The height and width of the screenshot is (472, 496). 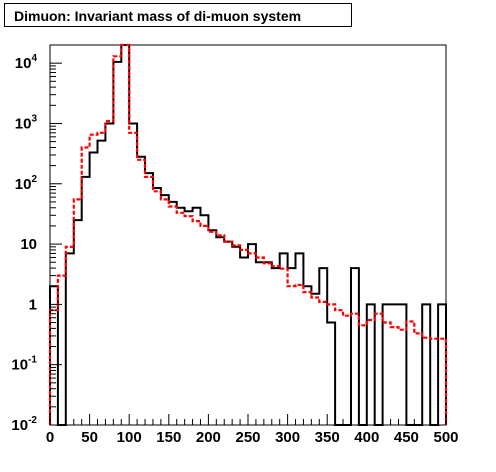 I want to click on x-axis: 0 50 100 150 200 250 300 350 400 450 500, so click(x=252, y=430).